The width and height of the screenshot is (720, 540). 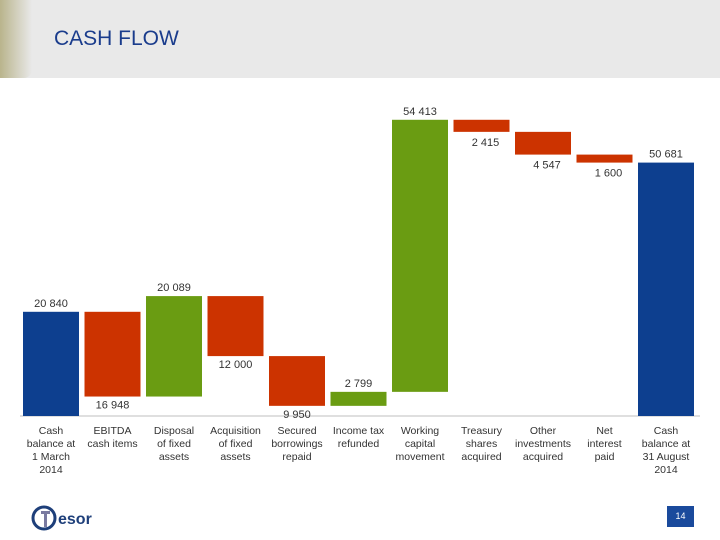 What do you see at coordinates (296, 444) in the screenshot?
I see `category-label: Secured borrowings repaid` at bounding box center [296, 444].